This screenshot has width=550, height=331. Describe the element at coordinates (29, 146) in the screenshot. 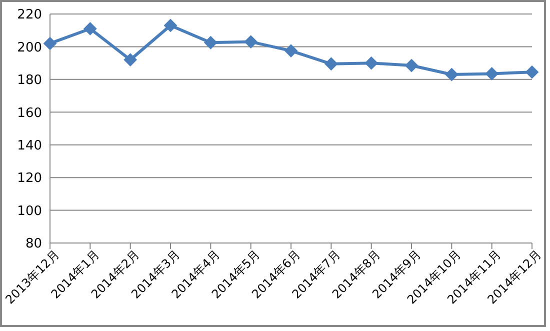

I see `y-tick-label: 140` at that location.